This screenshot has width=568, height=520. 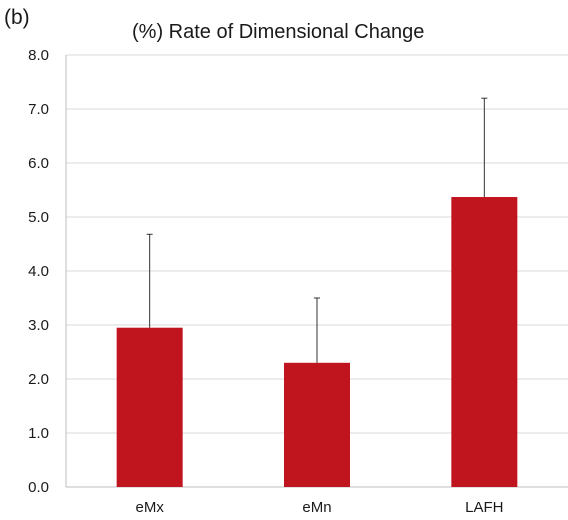 What do you see at coordinates (38, 271) in the screenshot?
I see `y-tick-label: 4.0` at bounding box center [38, 271].